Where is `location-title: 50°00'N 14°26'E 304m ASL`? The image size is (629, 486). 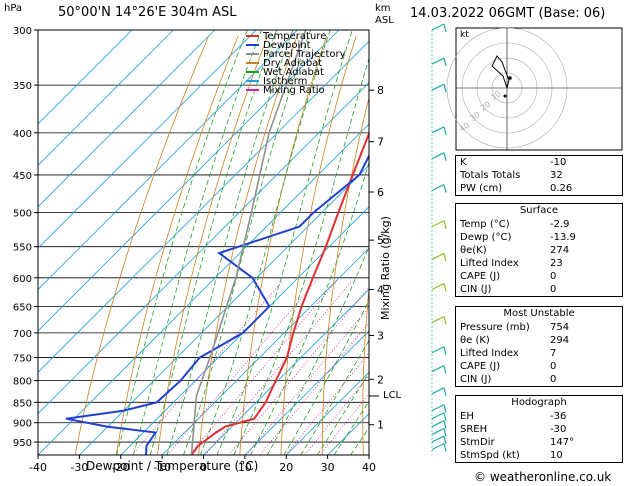 location-title: 50°00'N 14°26'E 304m ASL is located at coordinates (147, 12).